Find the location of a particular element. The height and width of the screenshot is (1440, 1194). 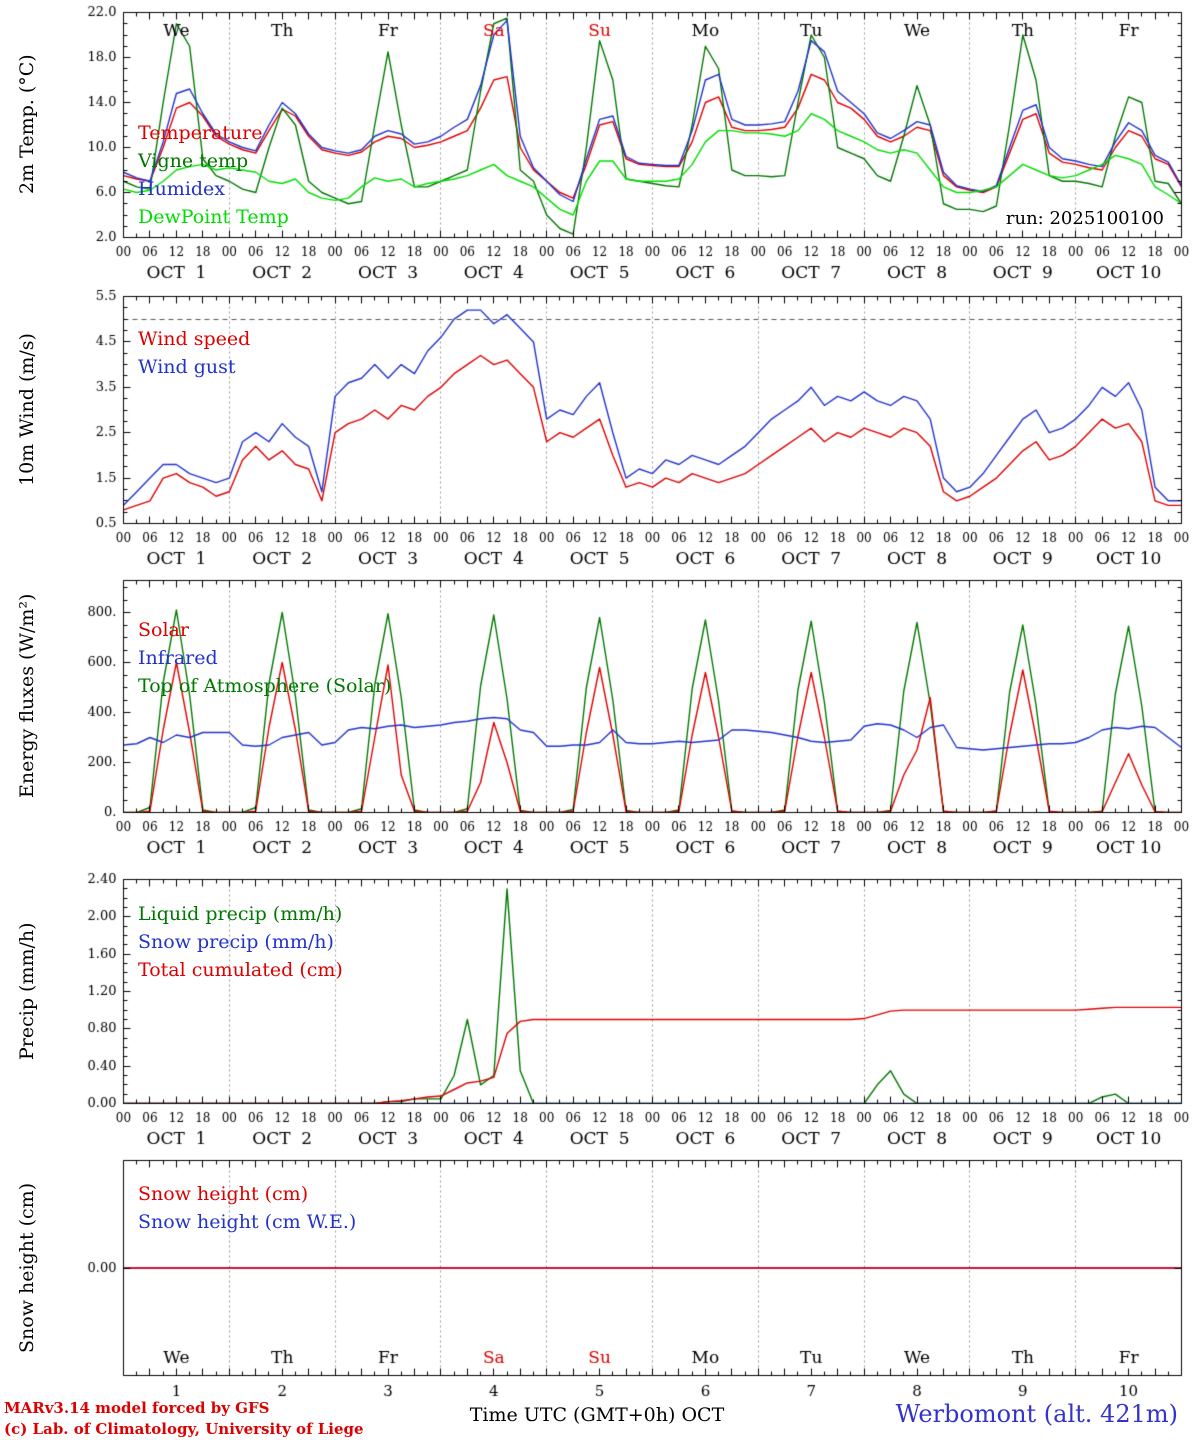

legend-wind: Wind speed Wind gust is located at coordinates (194, 353).